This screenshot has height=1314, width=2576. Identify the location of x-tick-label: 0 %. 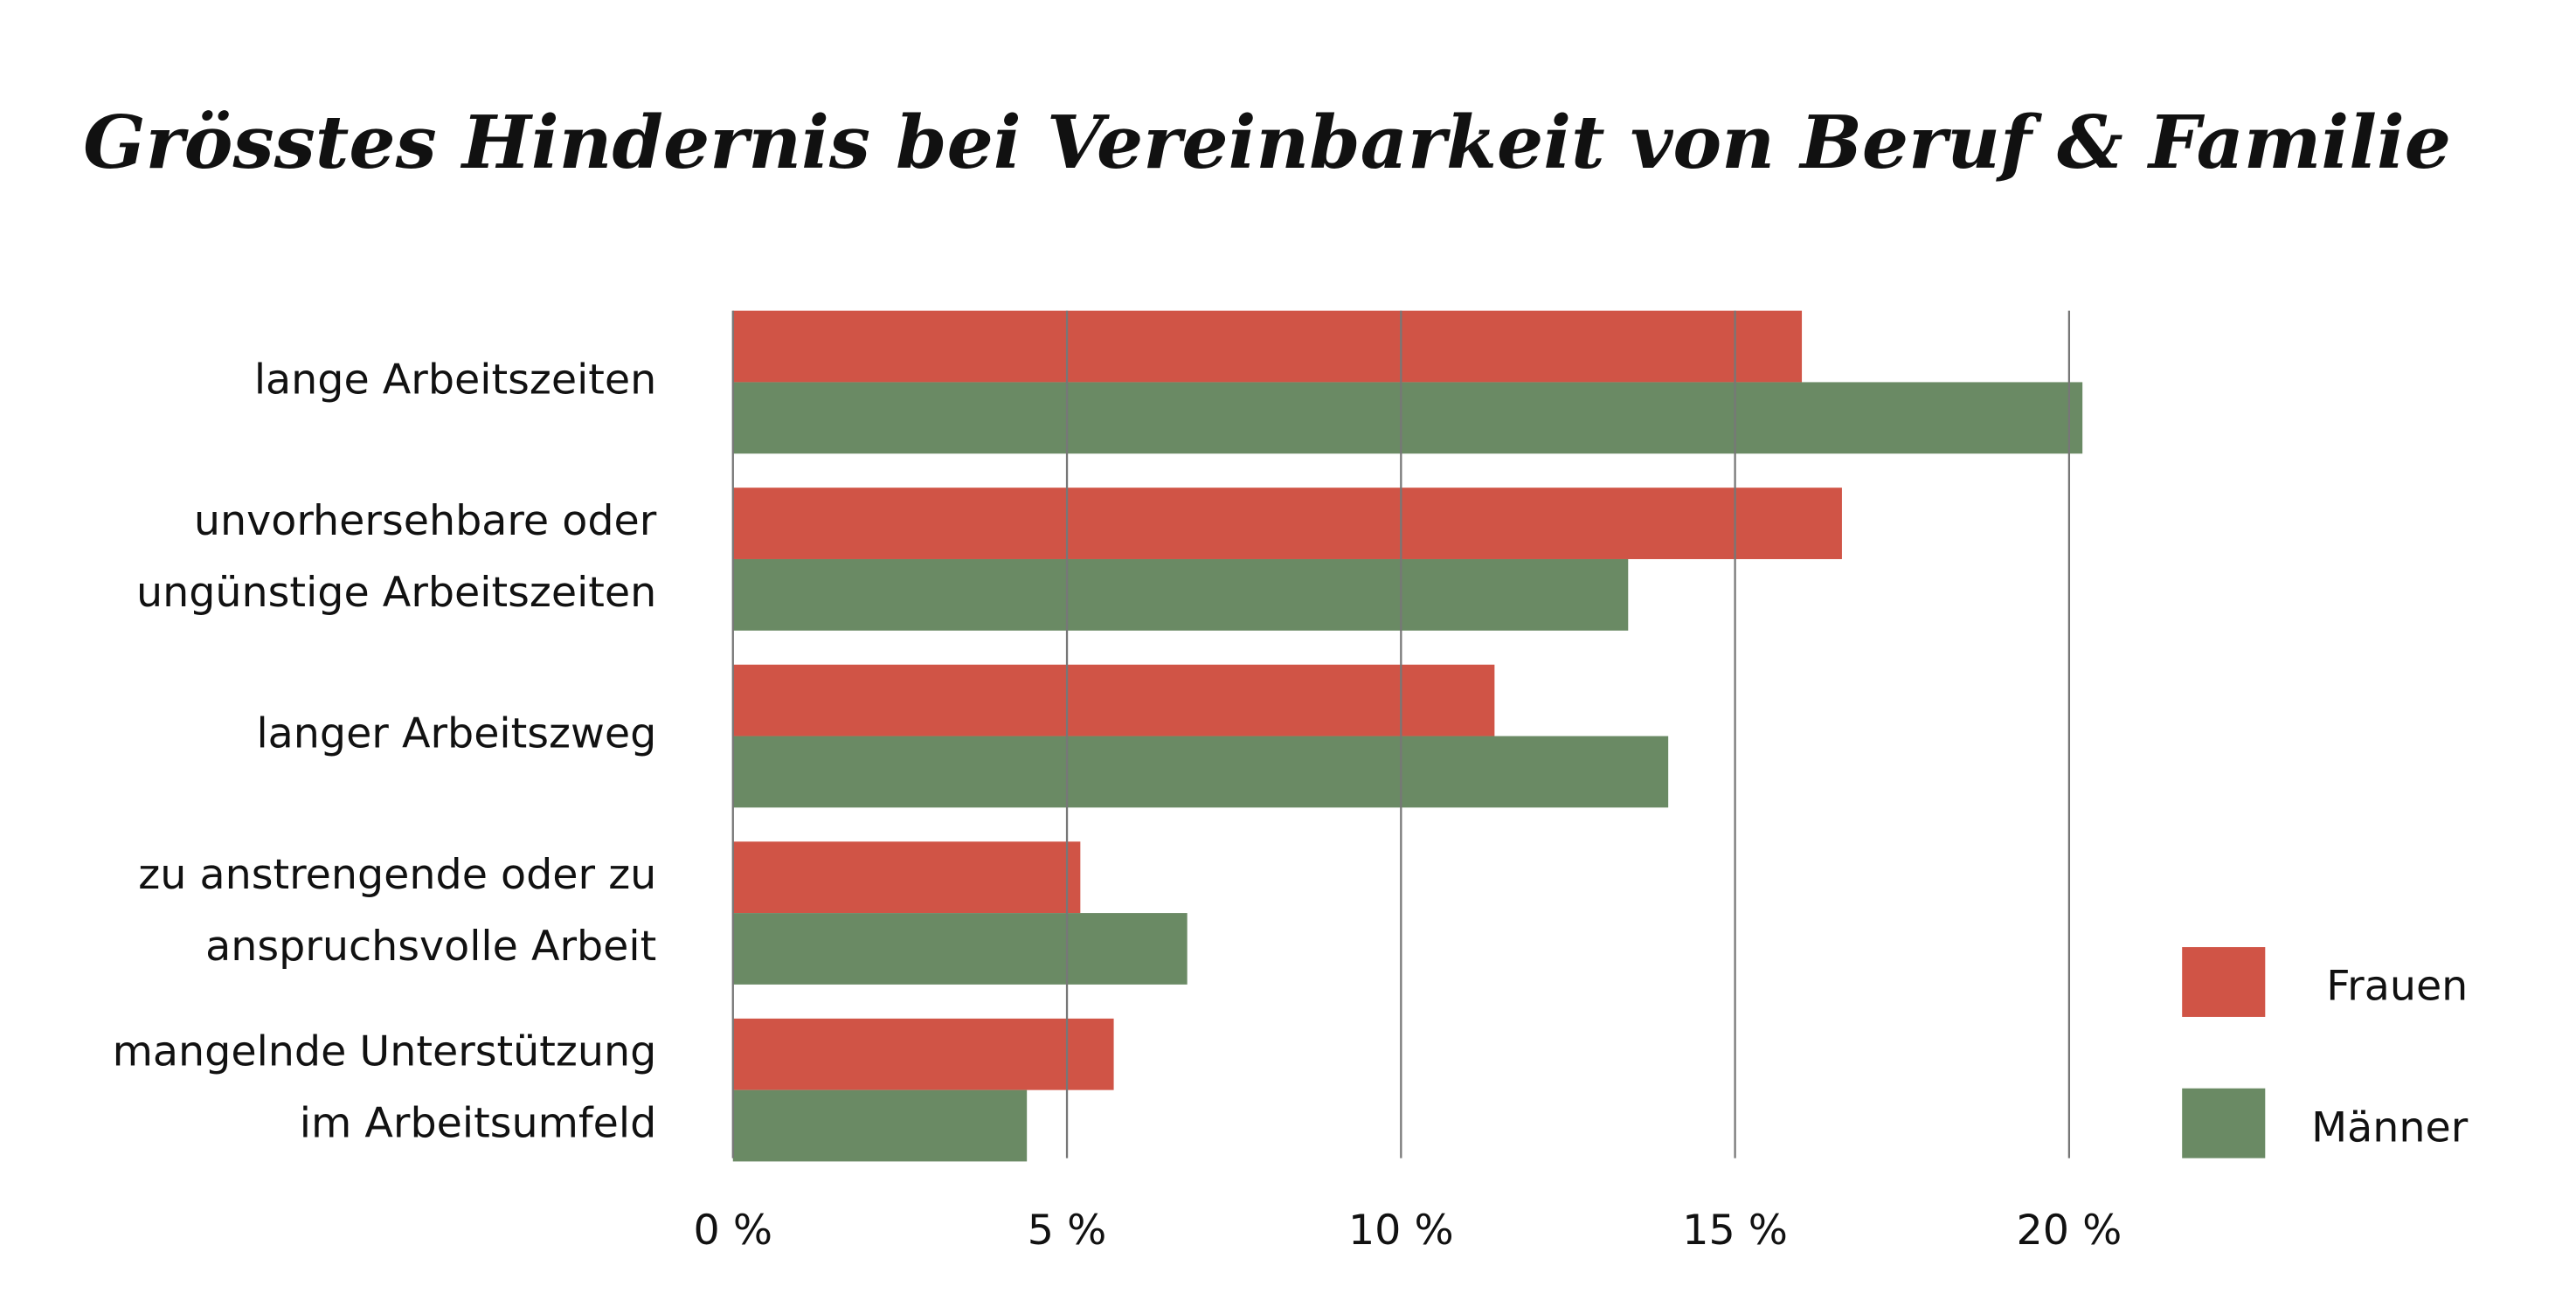
(733, 1231).